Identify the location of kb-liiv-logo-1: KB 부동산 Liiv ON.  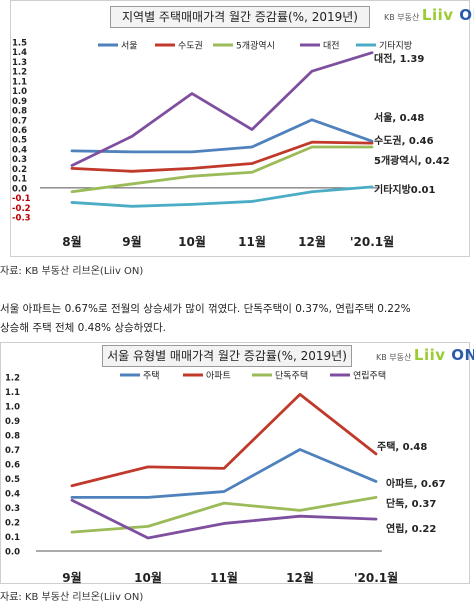
(429, 15).